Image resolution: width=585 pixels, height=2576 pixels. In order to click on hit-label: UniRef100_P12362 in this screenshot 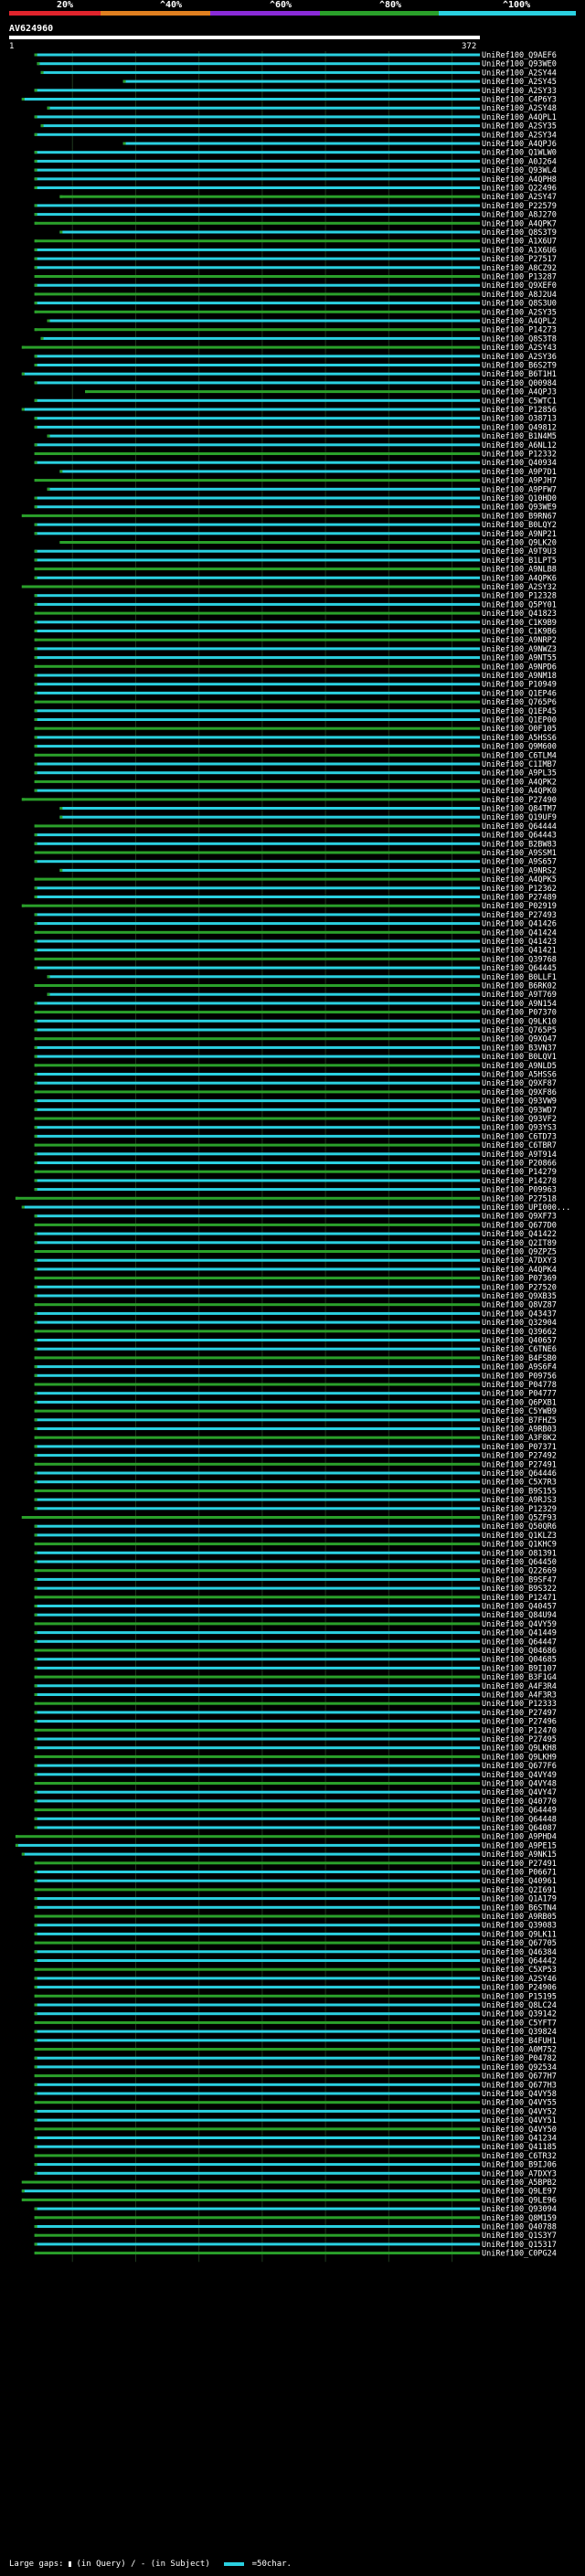, I will do `click(519, 889)`.